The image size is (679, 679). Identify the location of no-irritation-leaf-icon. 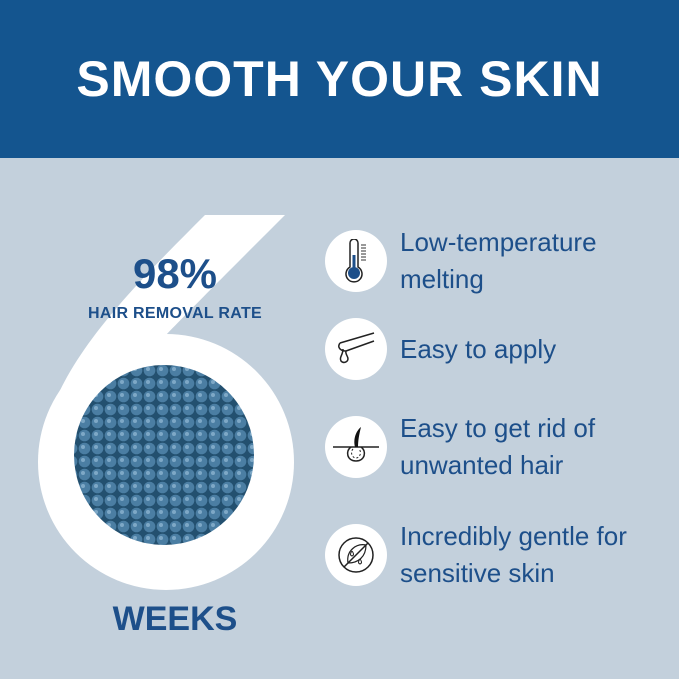
(356, 555).